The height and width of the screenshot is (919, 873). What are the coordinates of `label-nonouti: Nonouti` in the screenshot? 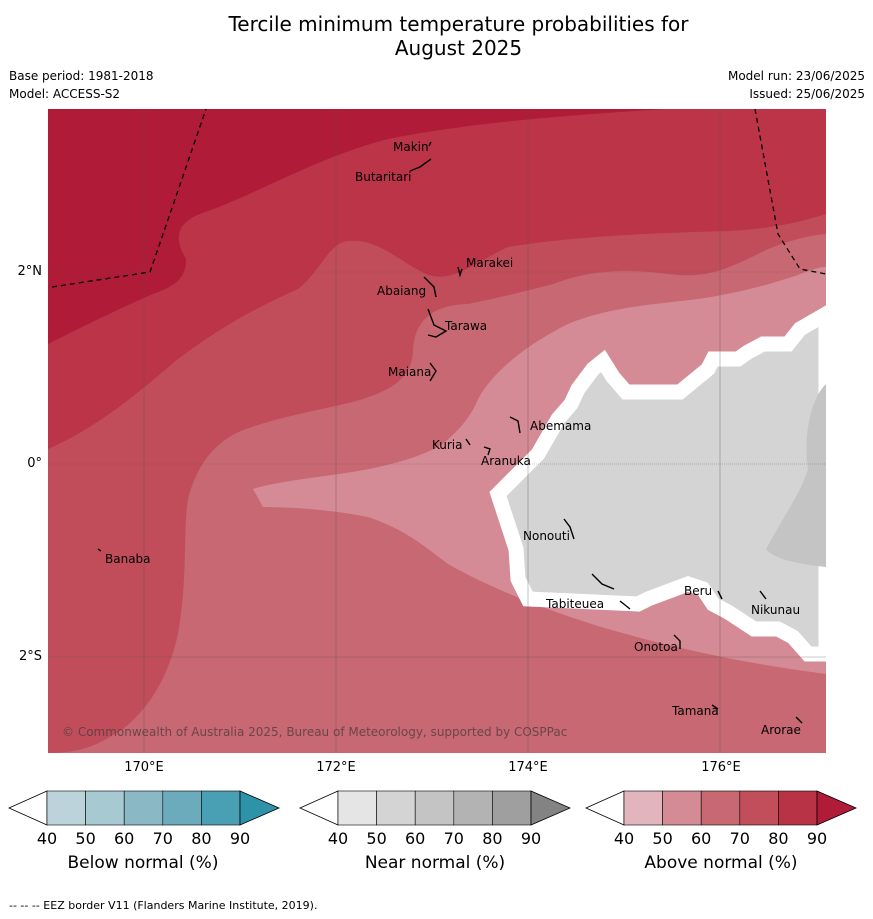 It's located at (546, 536).